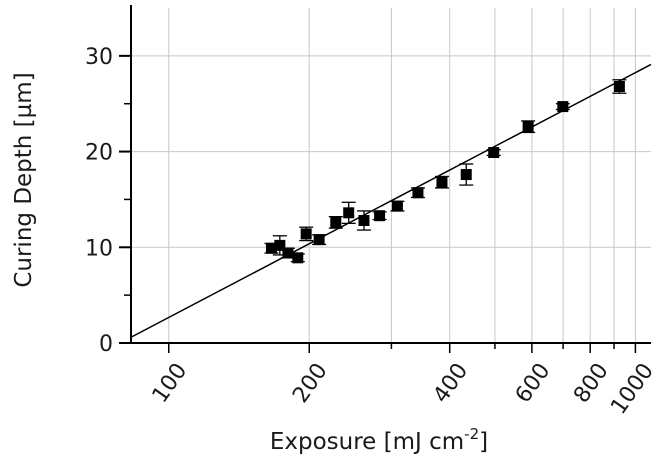  I want to click on x-axis-label: Exposure [mJ cm-2], so click(379, 440).